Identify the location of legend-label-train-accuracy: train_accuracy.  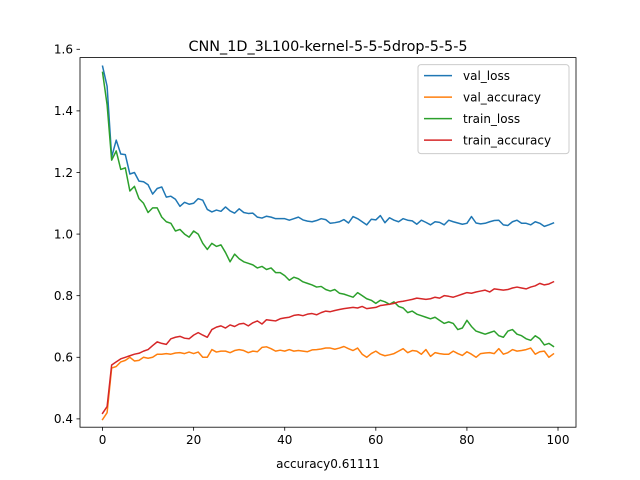
(507, 140).